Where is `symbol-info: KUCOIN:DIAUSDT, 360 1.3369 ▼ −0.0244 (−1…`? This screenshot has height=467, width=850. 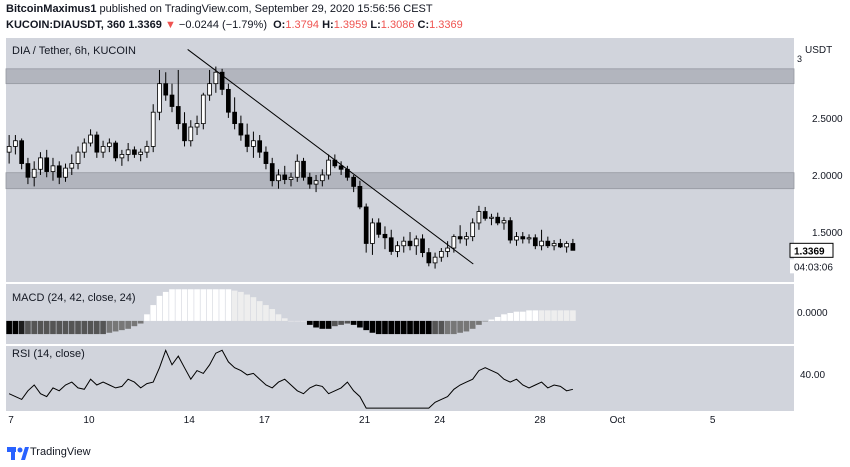
symbol-info: KUCOIN:DIAUSDT, 360 1.3369 ▼ −0.0244 (−1… is located at coordinates (234, 25).